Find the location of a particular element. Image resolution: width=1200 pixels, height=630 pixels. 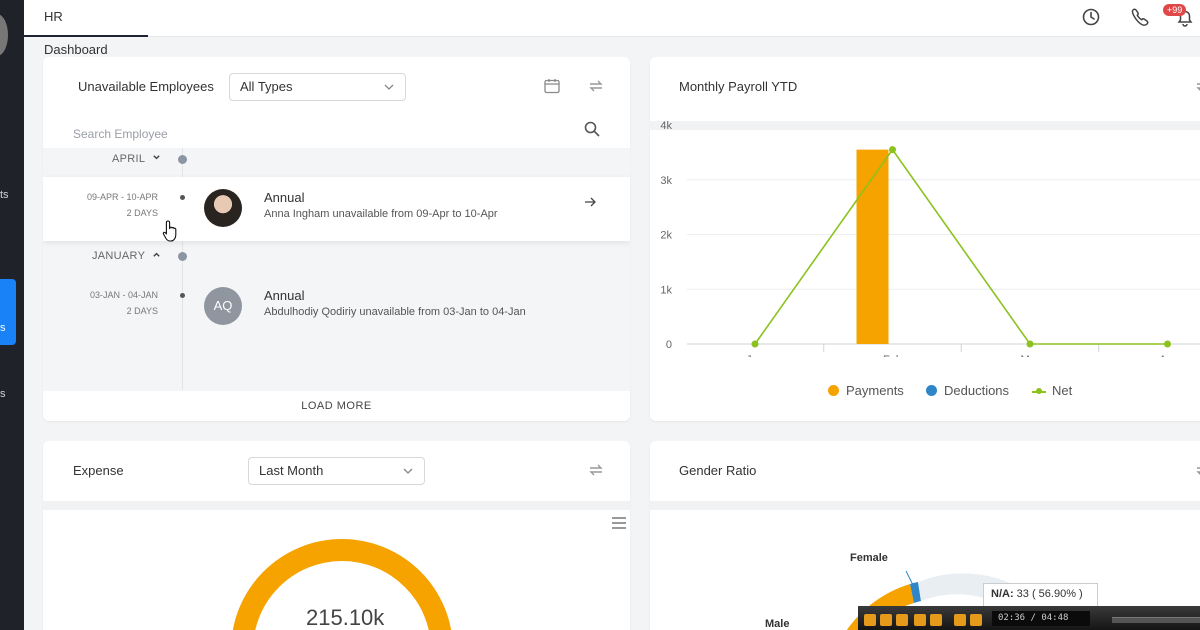

video-progress-bar is located at coordinates (1156, 620).